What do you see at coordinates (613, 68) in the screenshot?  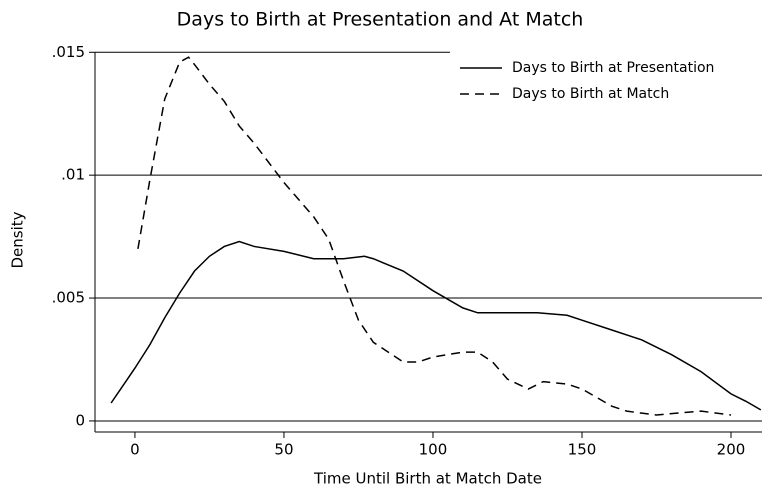 I see `legend-label: Days to Birth at Presentation` at bounding box center [613, 68].